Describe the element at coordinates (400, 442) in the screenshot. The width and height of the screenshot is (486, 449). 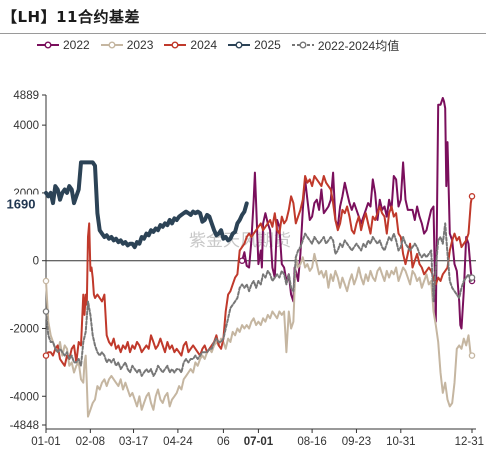
I see `x-tick-label: 10-31` at that location.